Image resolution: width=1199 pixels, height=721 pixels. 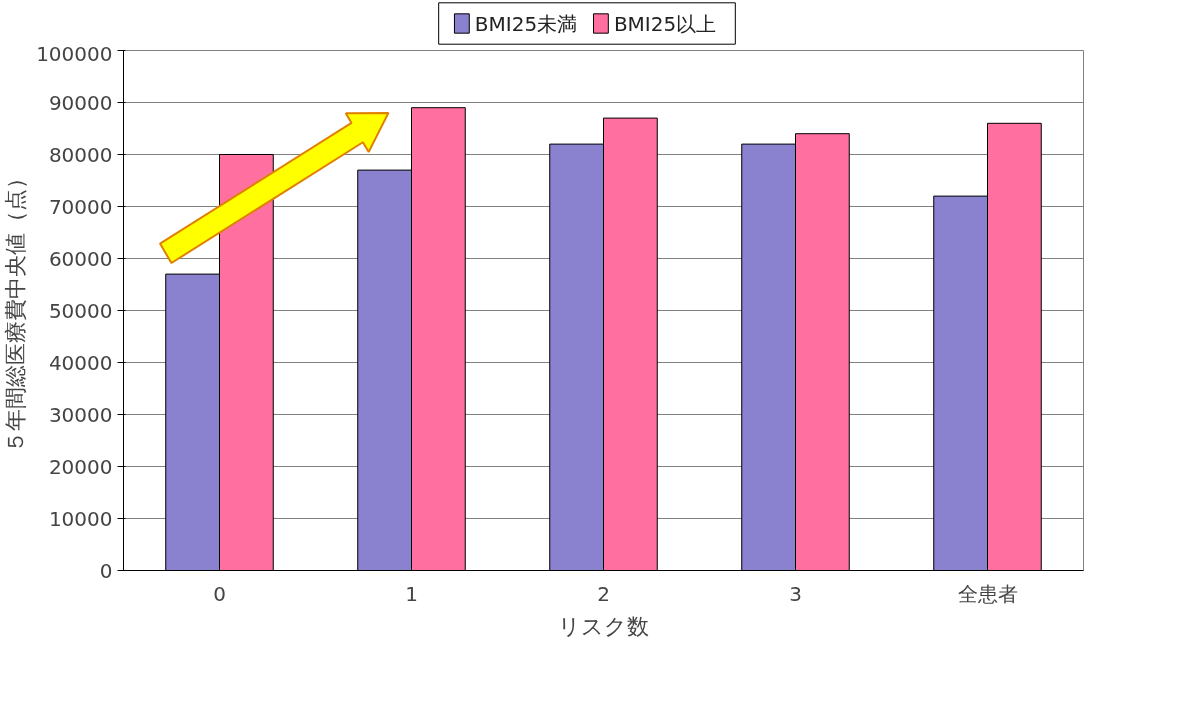 What do you see at coordinates (80, 414) in the screenshot?
I see `y-tick-label: 30000` at bounding box center [80, 414].